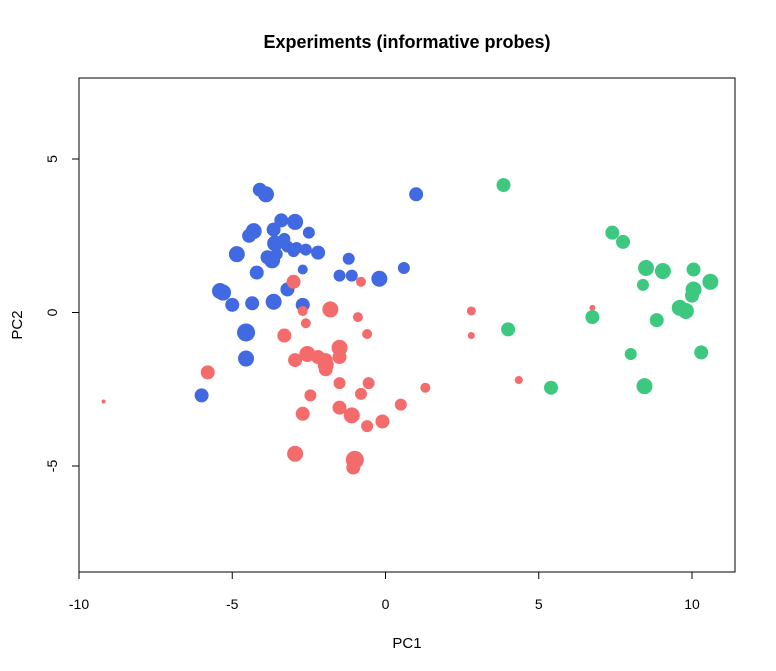  I want to click on x-axis-ticks: -10 -5 0 5 10, so click(384, 592).